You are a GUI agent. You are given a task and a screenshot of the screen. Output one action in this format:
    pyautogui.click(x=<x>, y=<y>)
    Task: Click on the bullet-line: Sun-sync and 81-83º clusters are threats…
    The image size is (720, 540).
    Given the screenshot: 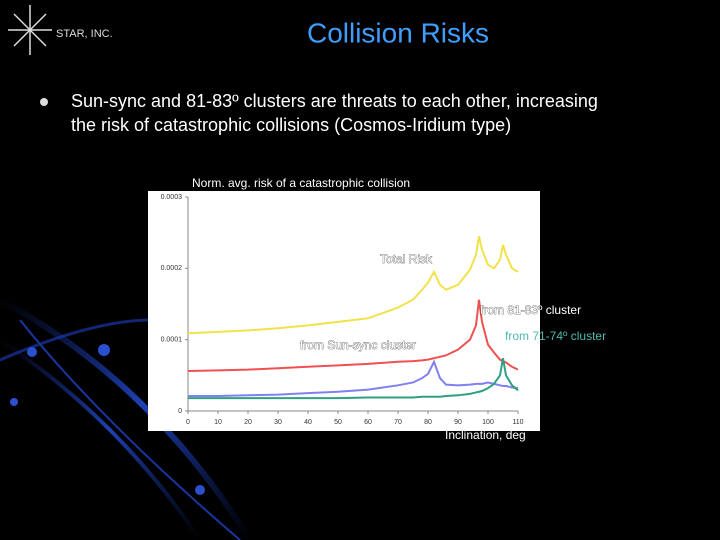 What is the action you would take?
    pyautogui.click(x=334, y=101)
    